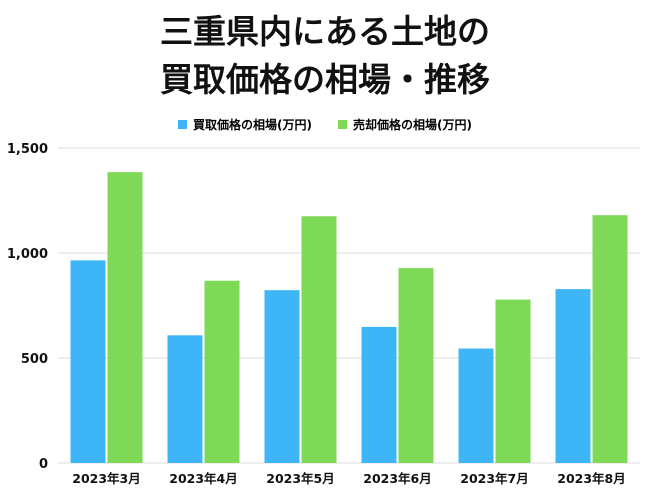  I want to click on y-tick-label-0: 0, so click(43, 464).